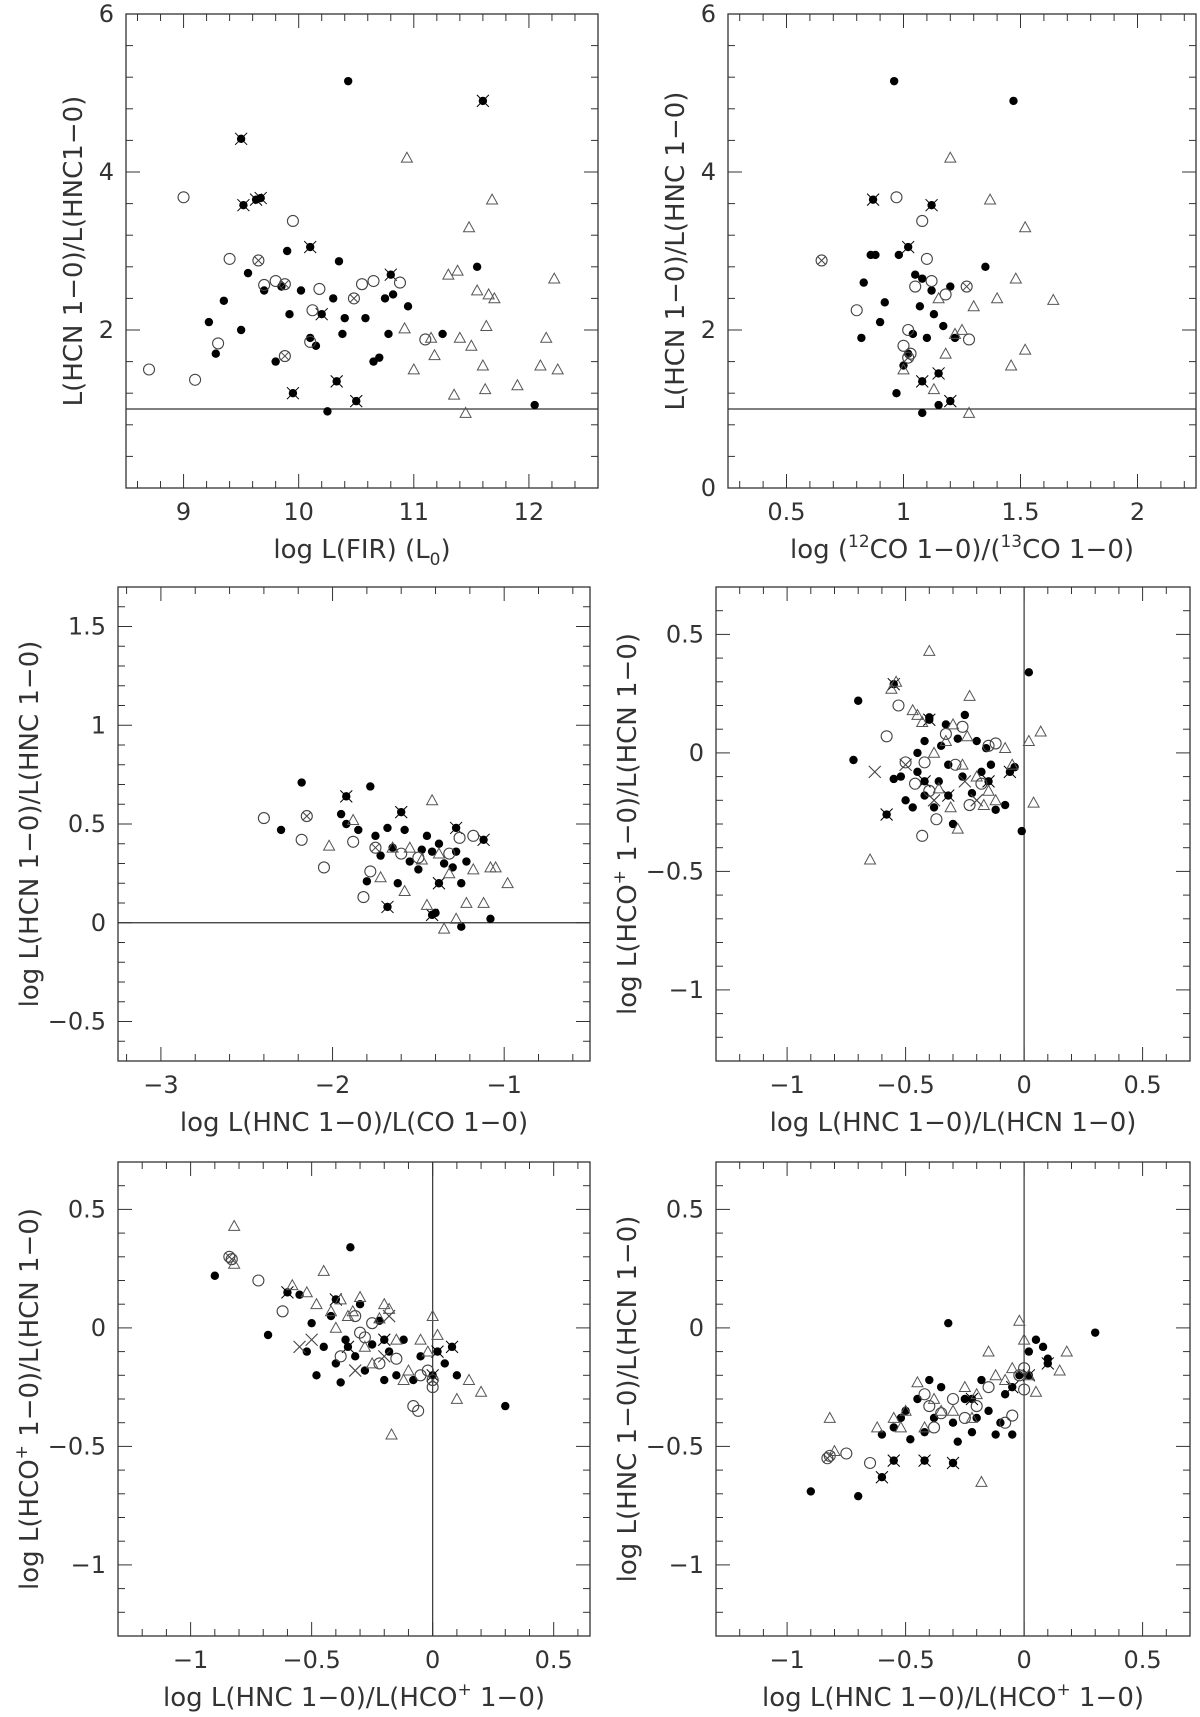 This screenshot has height=1717, width=1200. Describe the element at coordinates (312, 1660) in the screenshot. I see `x-tick-label: −0.5` at that location.